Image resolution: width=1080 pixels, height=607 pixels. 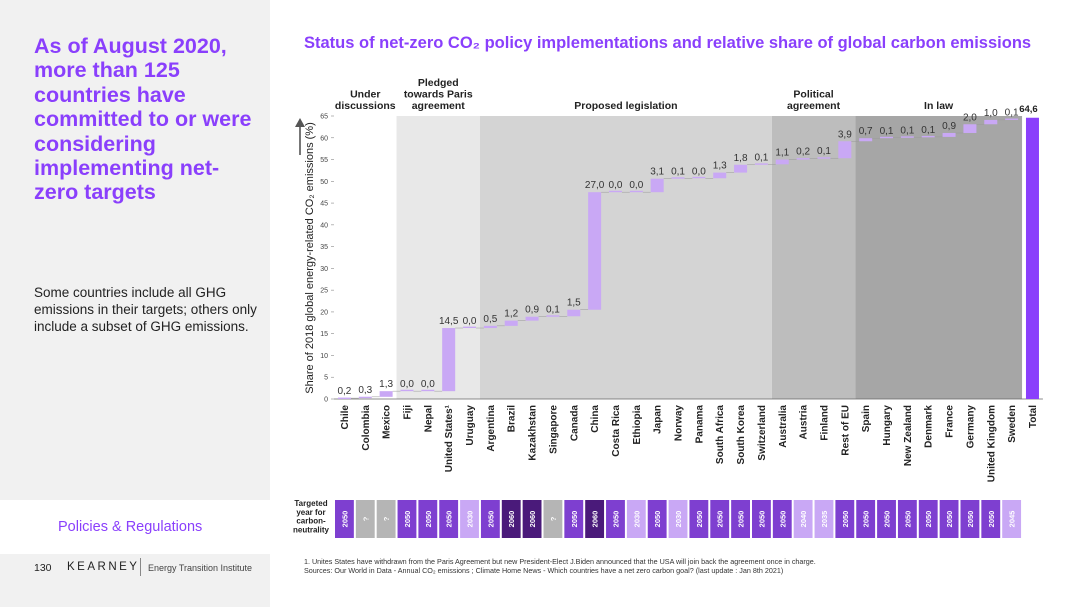 I want to click on value-label: 27,0, so click(x=595, y=185).